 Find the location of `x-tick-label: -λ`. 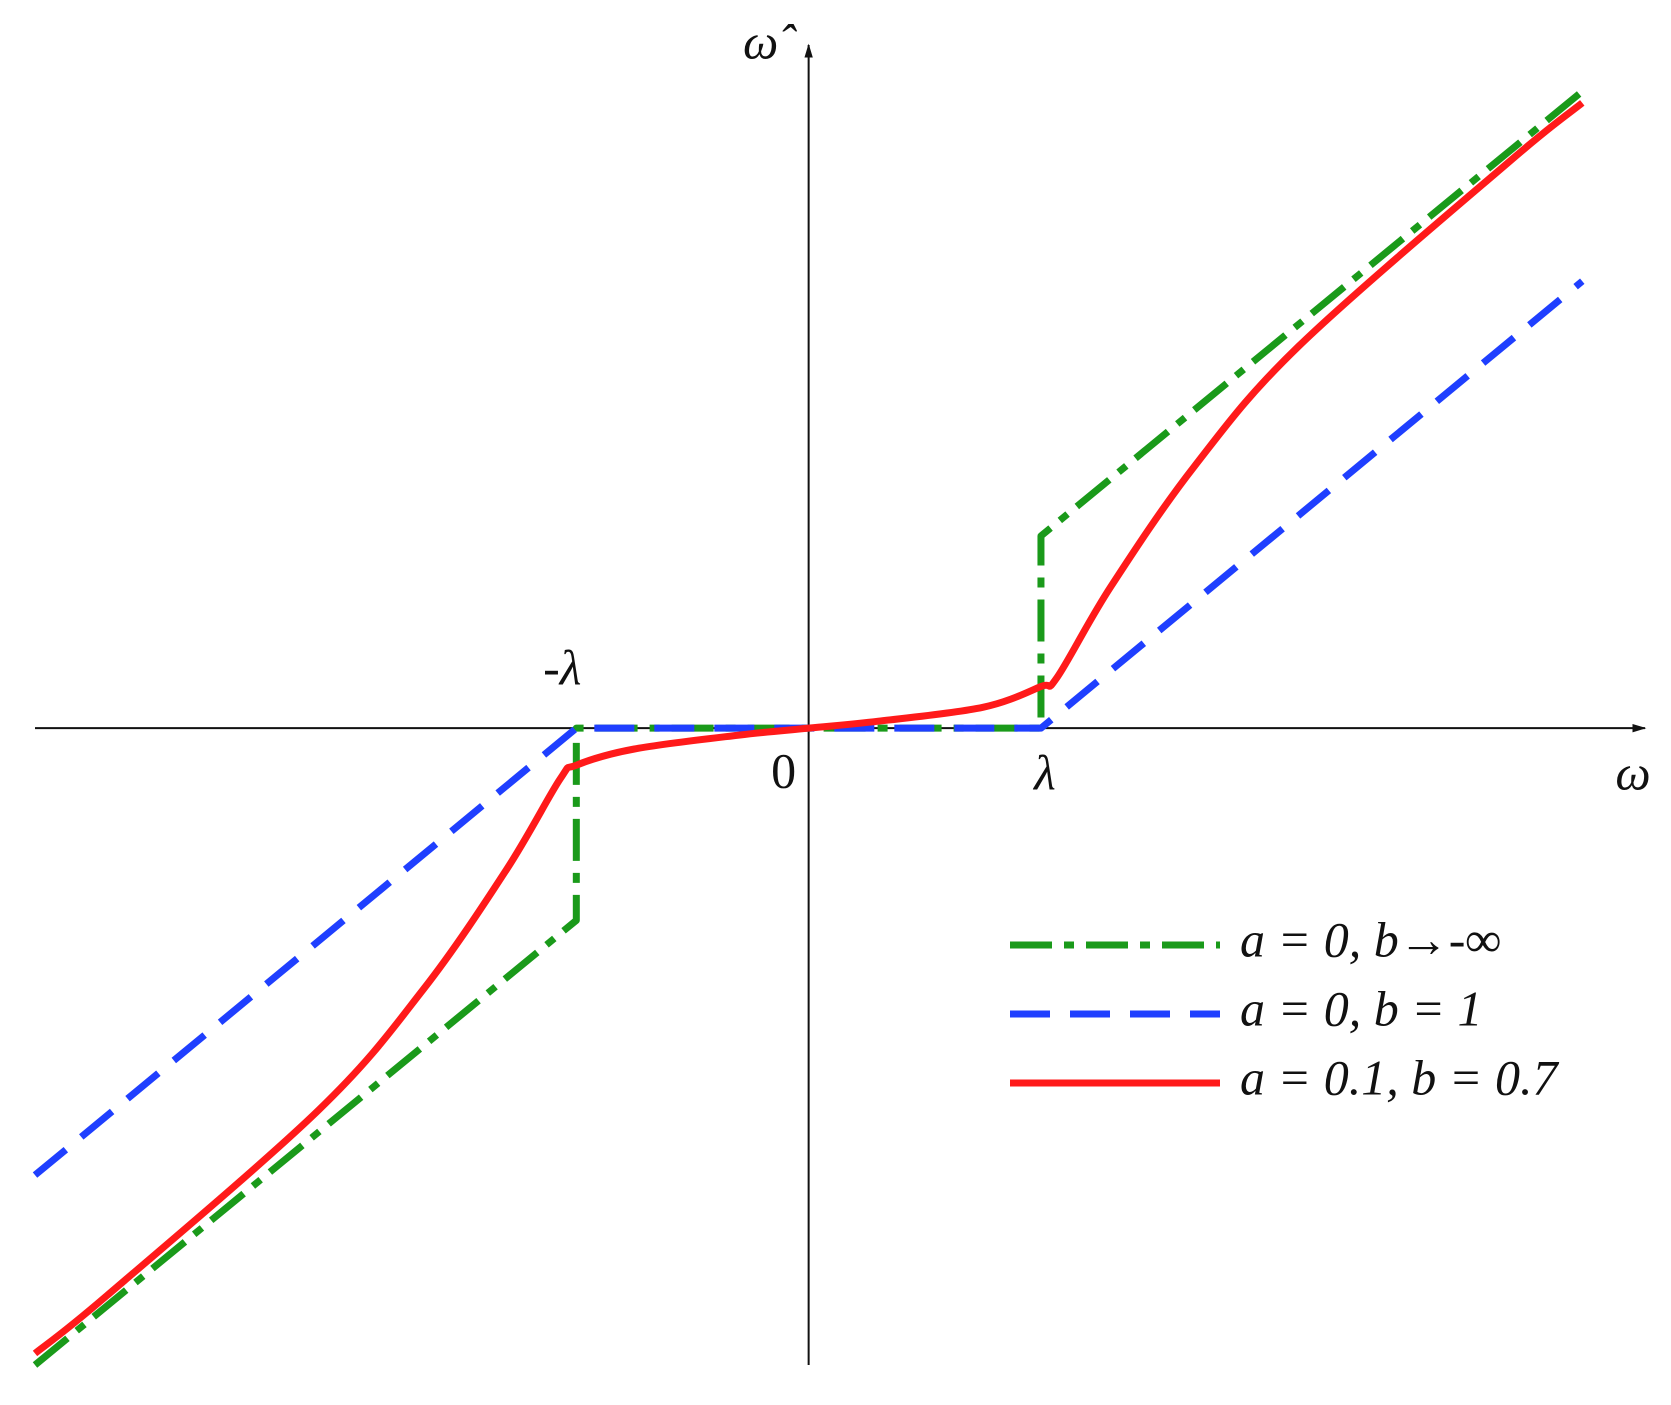

x-tick-label: -λ is located at coordinates (562, 668).